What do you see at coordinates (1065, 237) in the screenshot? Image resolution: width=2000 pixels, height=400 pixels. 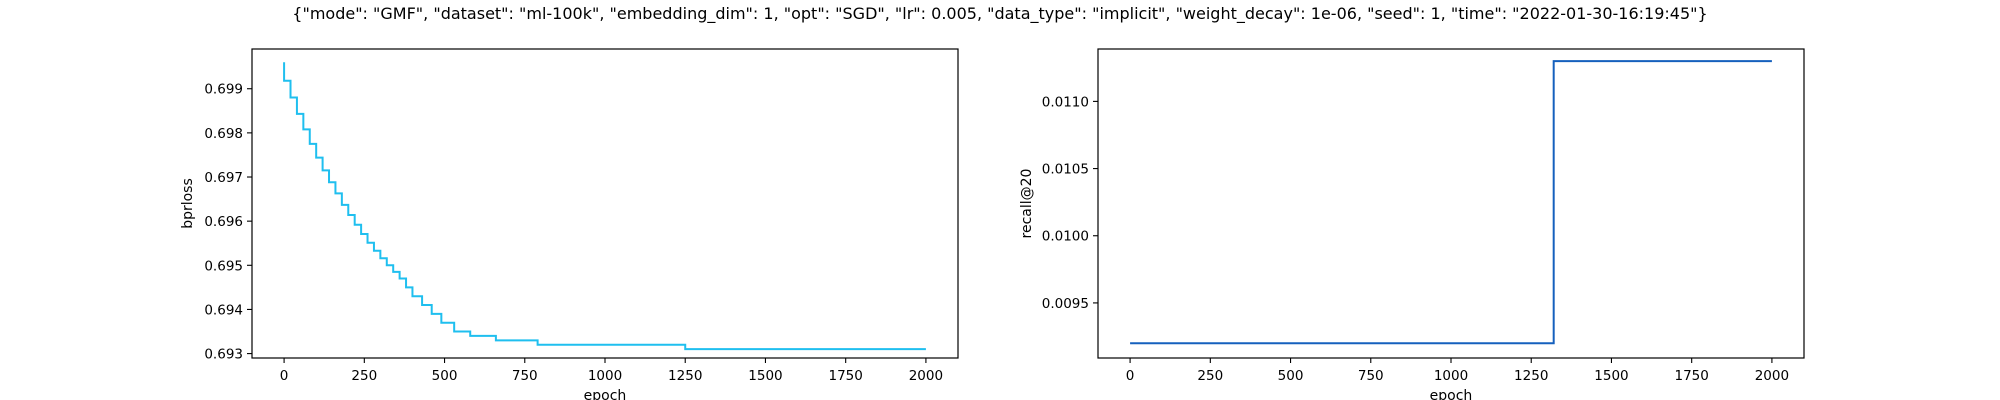 I see `y-tick-label: 0.0100` at bounding box center [1065, 237].